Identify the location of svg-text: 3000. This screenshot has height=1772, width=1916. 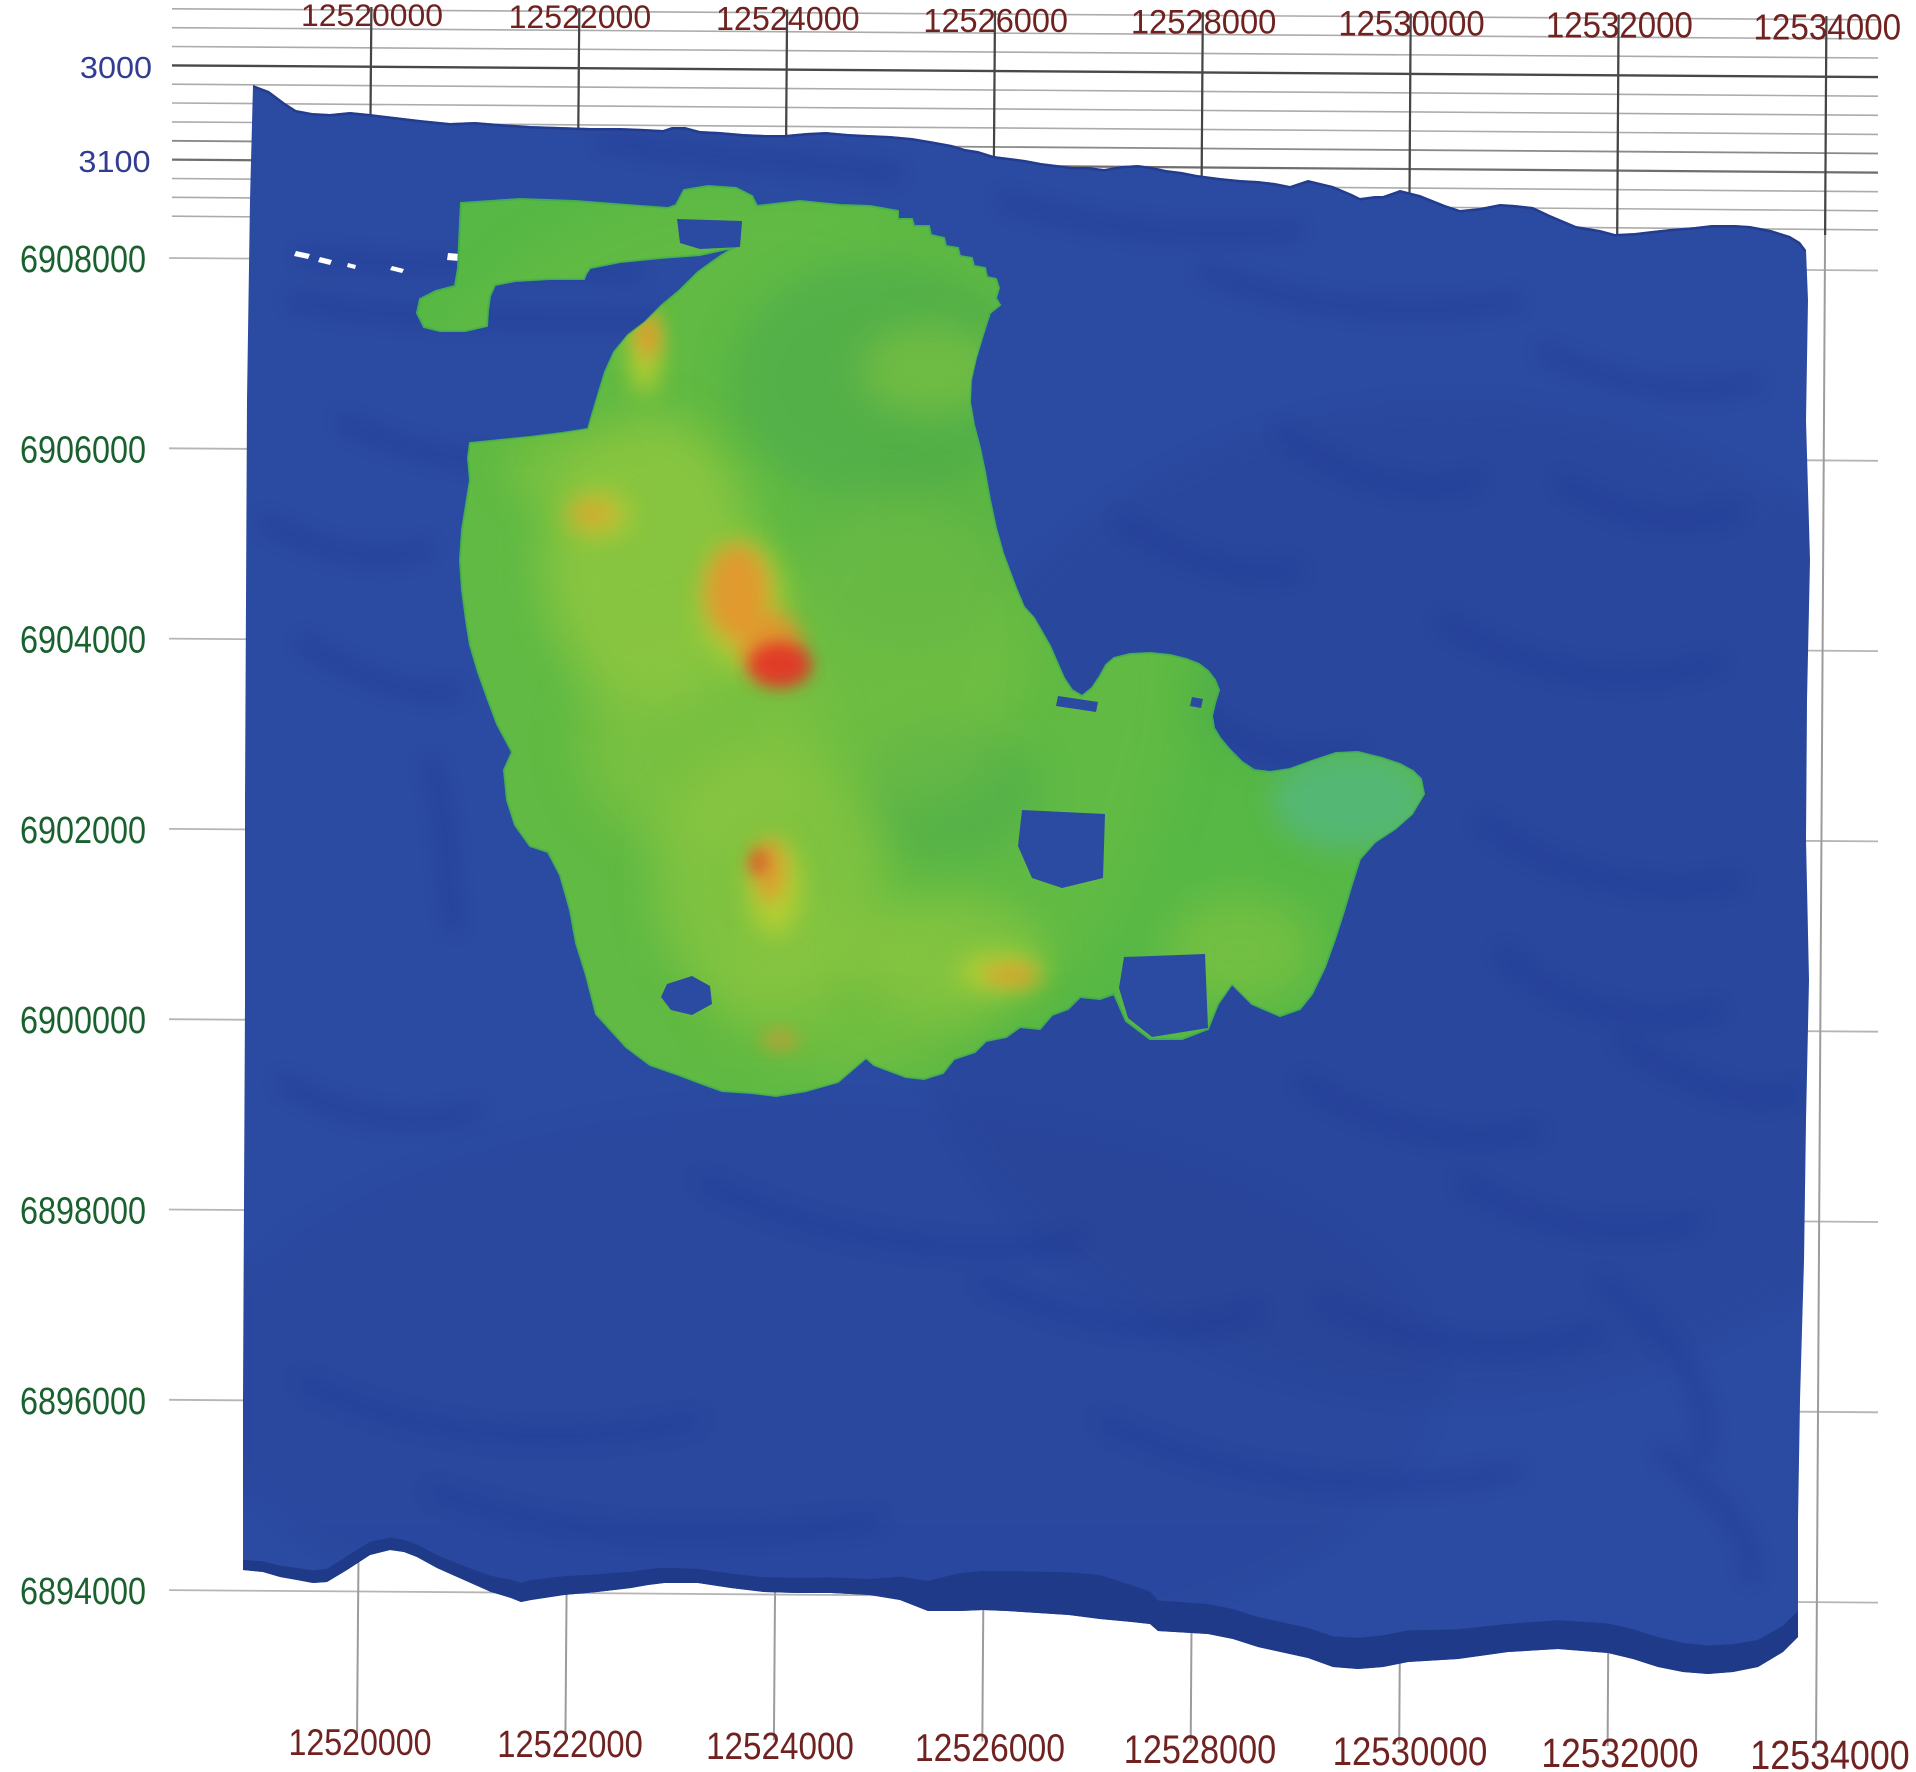
(116, 67).